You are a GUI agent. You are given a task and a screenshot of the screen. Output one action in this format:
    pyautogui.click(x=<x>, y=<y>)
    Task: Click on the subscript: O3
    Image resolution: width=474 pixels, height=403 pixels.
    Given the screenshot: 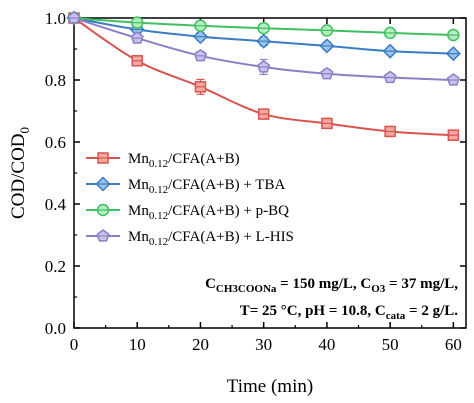 What is the action you would take?
    pyautogui.click(x=378, y=289)
    